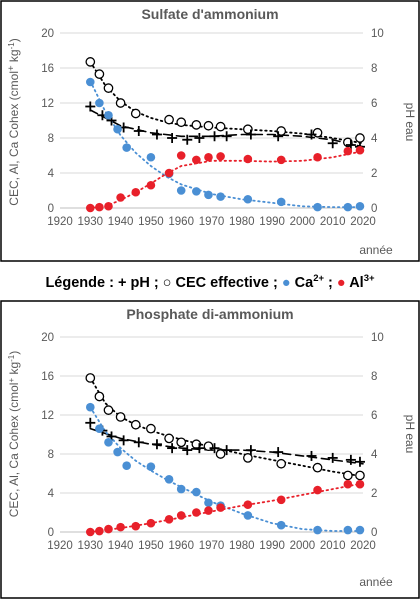  I want to click on chart-title: Sulfate d'ammonium, so click(209, 14).